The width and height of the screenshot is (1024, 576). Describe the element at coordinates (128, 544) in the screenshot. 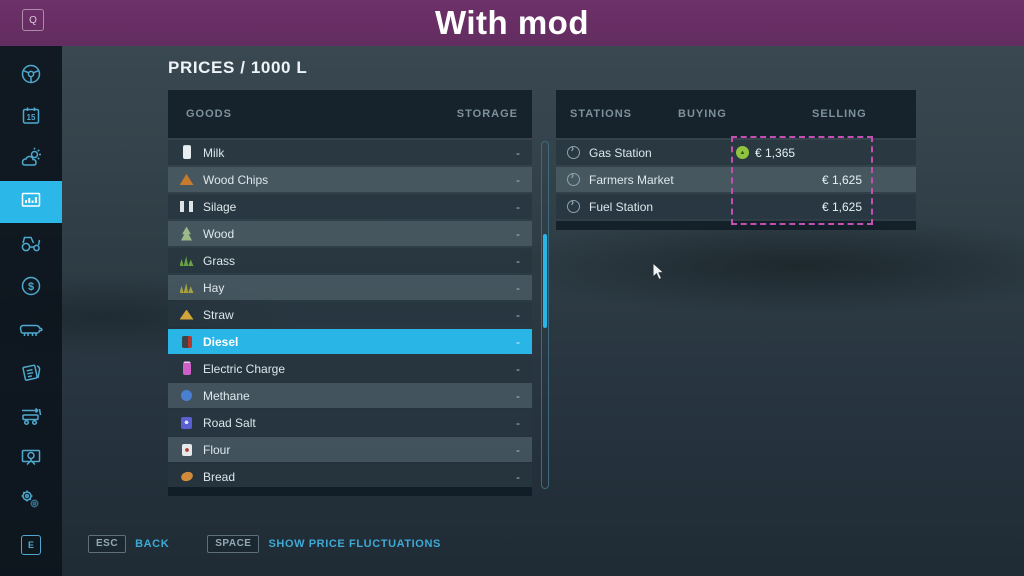

I see `back-hint: ESC BACK` at that location.